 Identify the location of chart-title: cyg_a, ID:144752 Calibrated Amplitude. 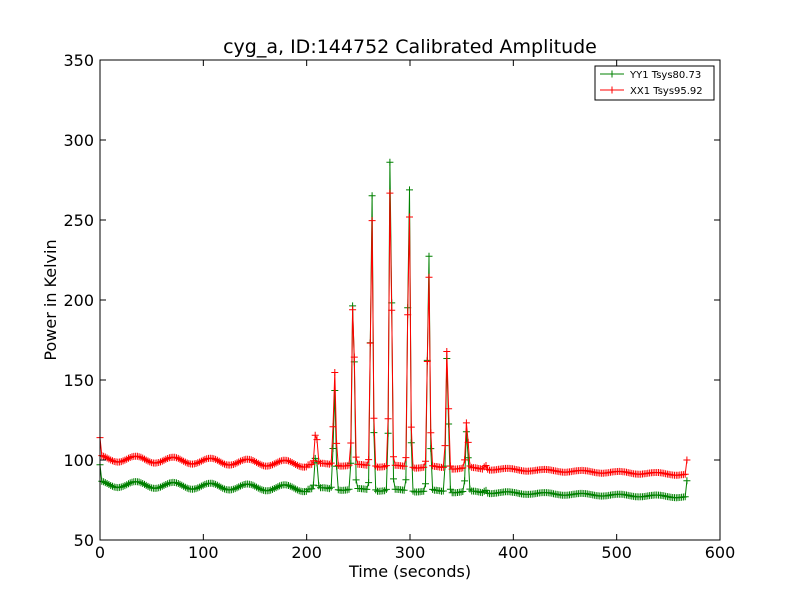
(410, 47).